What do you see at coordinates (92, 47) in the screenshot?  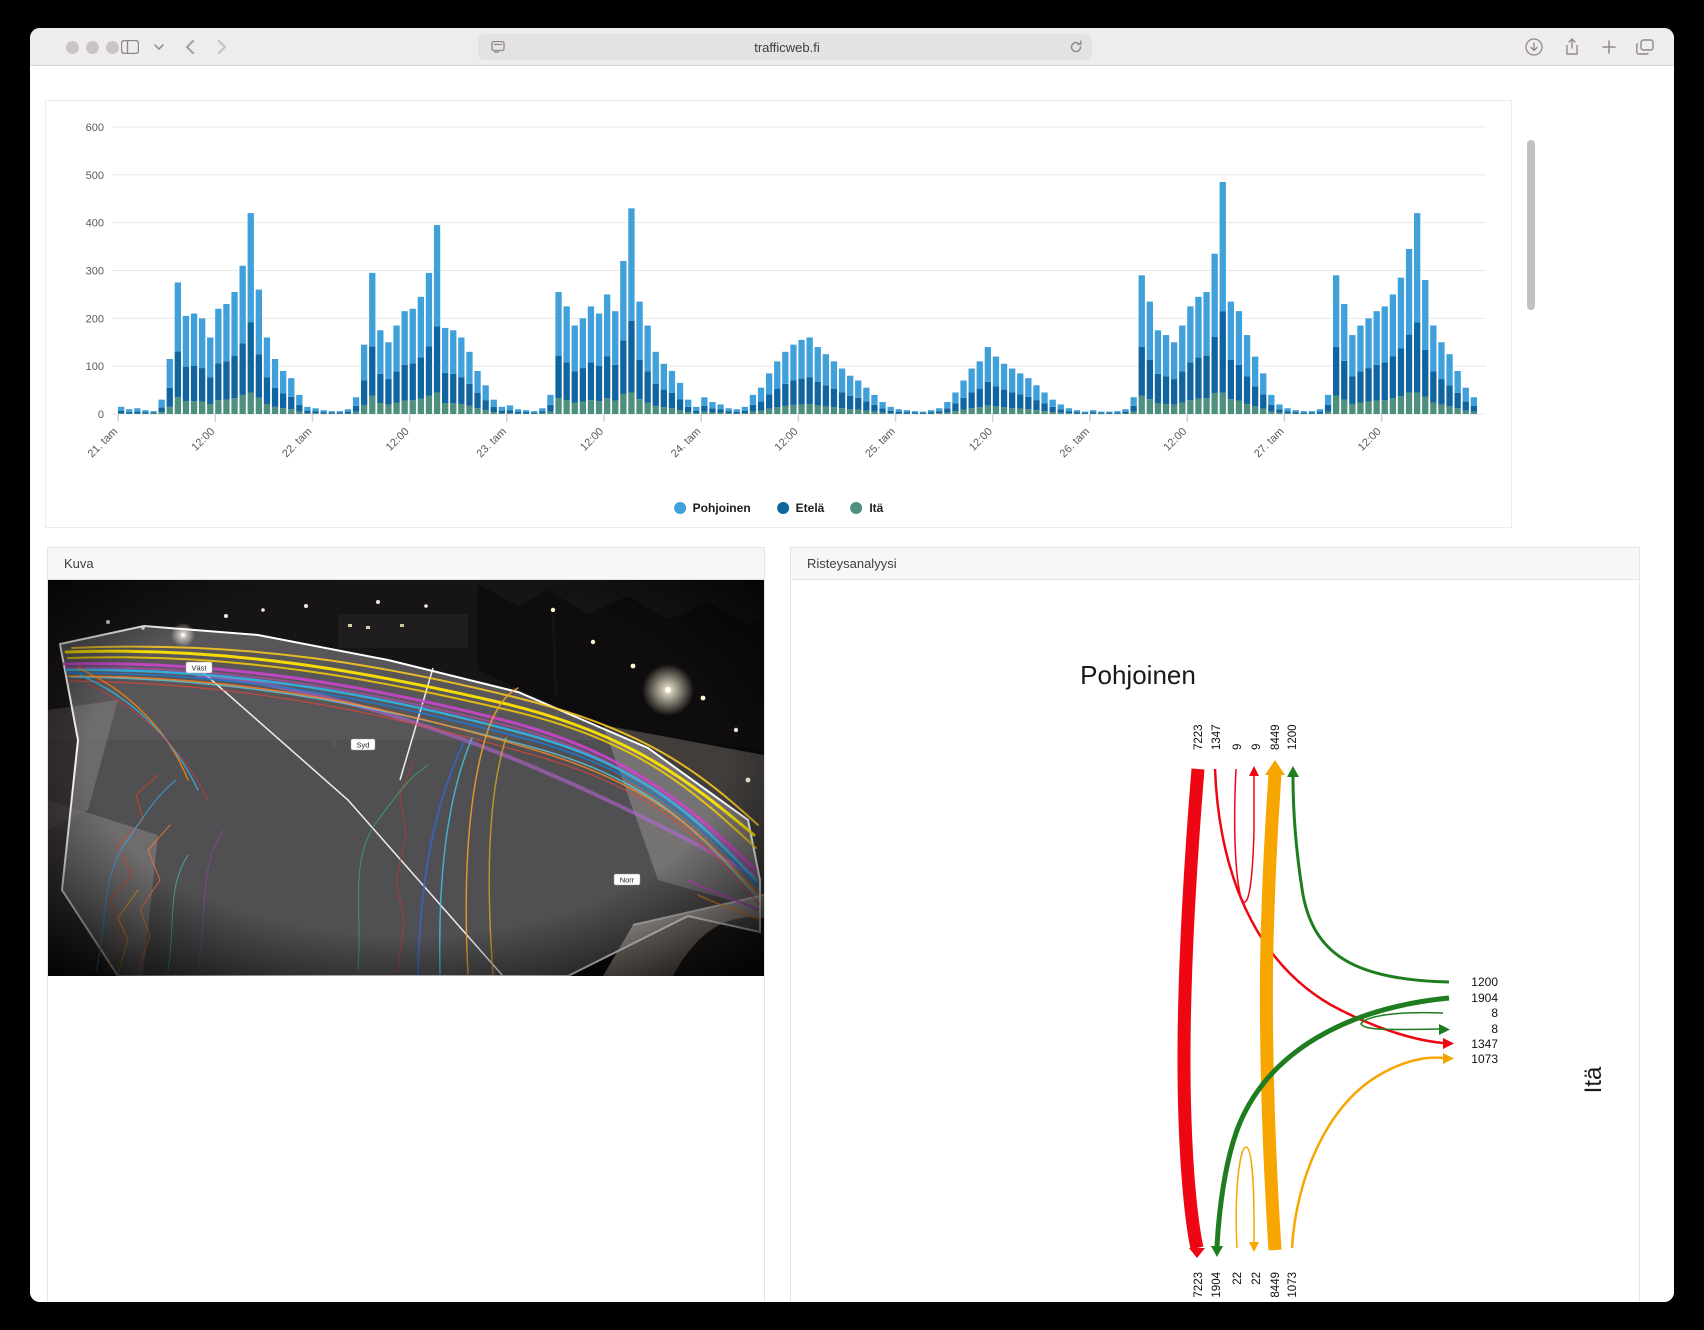 I see `minimize-window-button` at bounding box center [92, 47].